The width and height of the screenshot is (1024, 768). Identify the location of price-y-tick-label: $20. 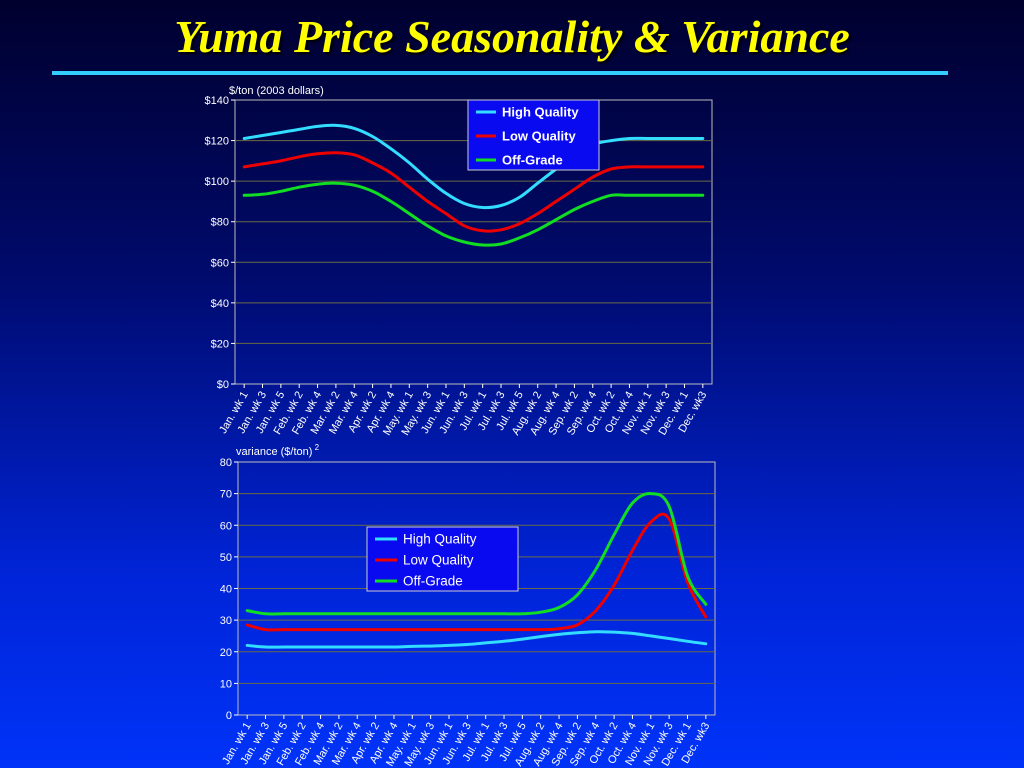
(220, 344).